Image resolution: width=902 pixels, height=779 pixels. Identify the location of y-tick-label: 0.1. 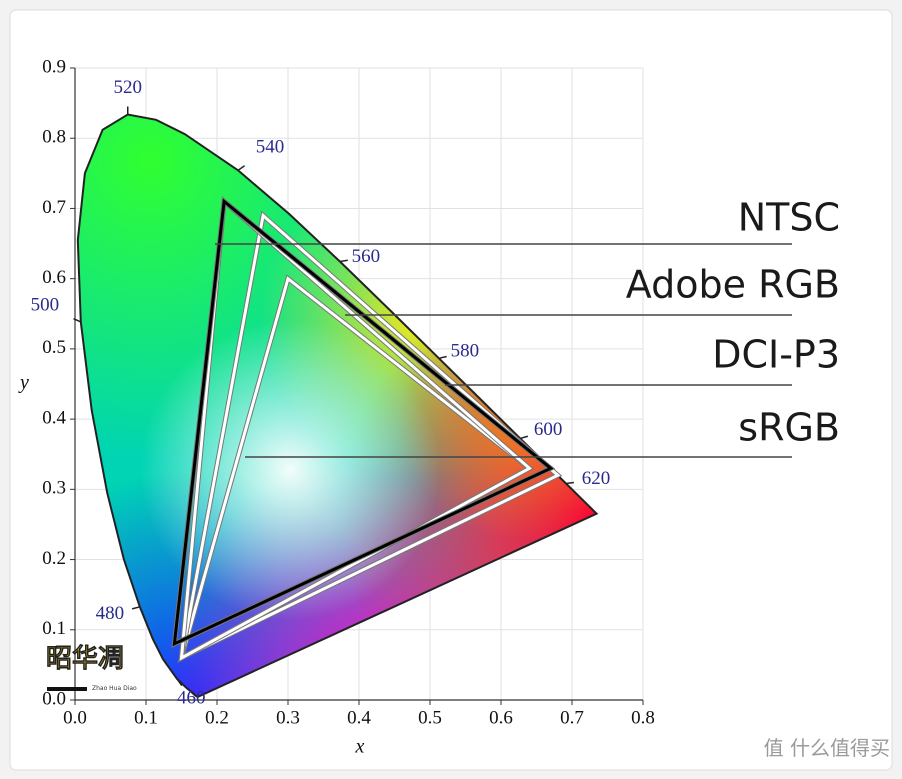
(54, 628).